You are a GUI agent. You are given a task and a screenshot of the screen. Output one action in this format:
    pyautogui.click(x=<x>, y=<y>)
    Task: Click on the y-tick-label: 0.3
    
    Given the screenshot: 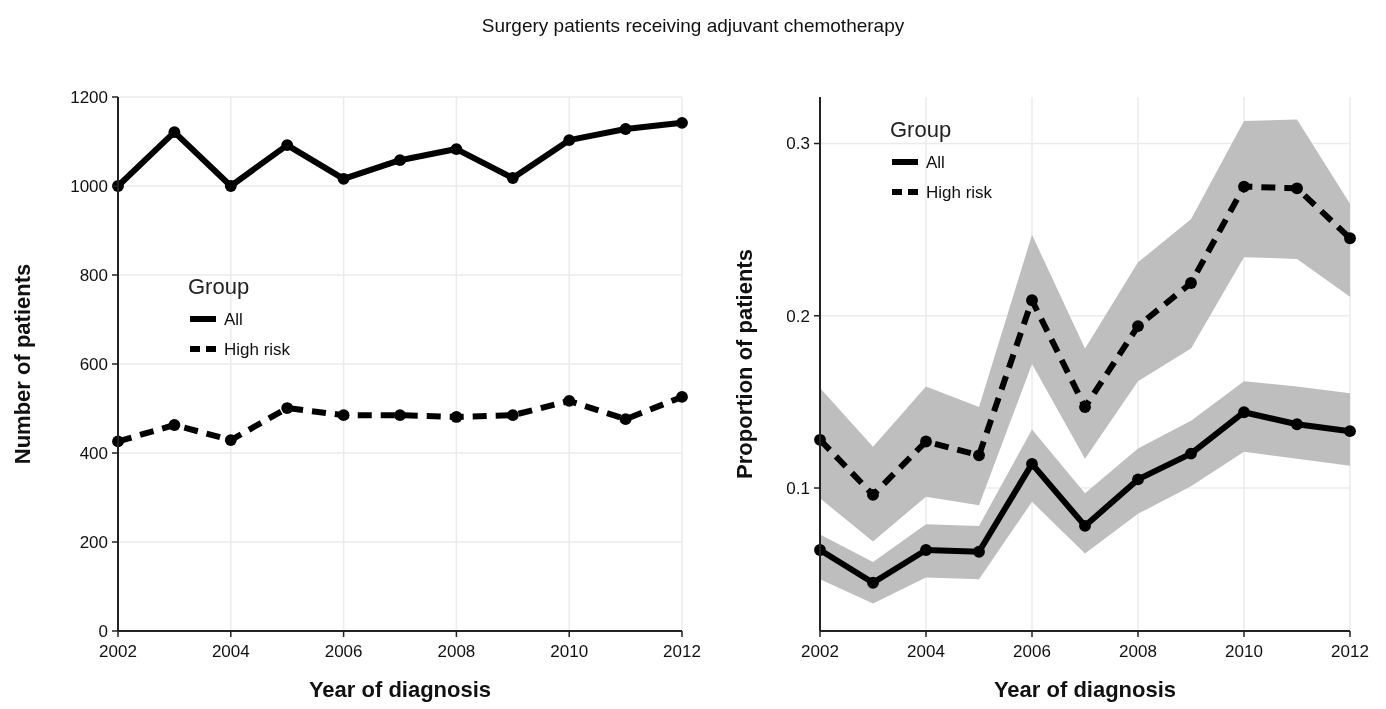 What is the action you would take?
    pyautogui.click(x=798, y=144)
    